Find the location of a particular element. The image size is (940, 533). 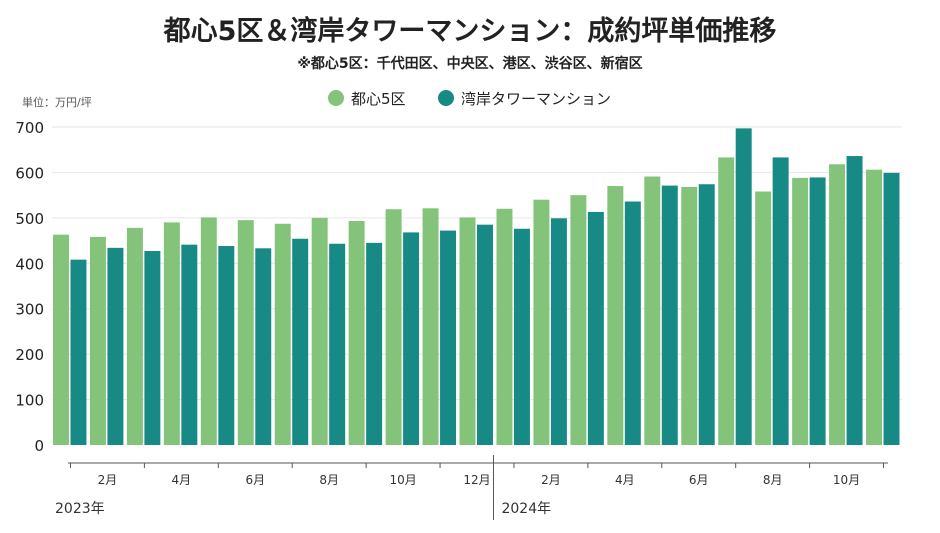

chart-title: 都心5区＆湾岸タワーマンション：成約坪単価推移 is located at coordinates (470, 31).